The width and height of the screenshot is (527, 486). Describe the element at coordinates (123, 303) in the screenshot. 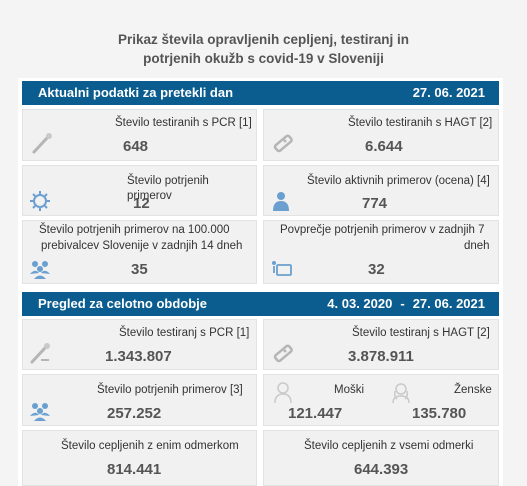

I see `overall-header-title: Pregled za celotno obdobje` at that location.